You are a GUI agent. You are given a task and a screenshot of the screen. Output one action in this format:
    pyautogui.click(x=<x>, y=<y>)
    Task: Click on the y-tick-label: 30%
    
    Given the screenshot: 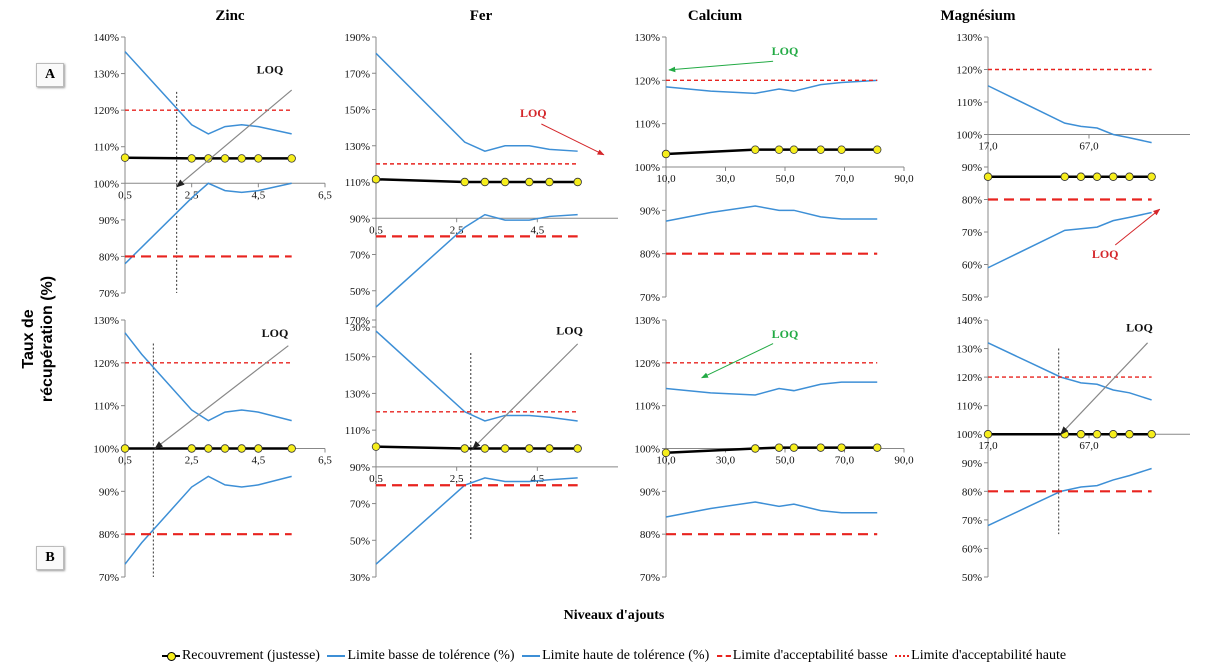 What is the action you would take?
    pyautogui.click(x=360, y=328)
    